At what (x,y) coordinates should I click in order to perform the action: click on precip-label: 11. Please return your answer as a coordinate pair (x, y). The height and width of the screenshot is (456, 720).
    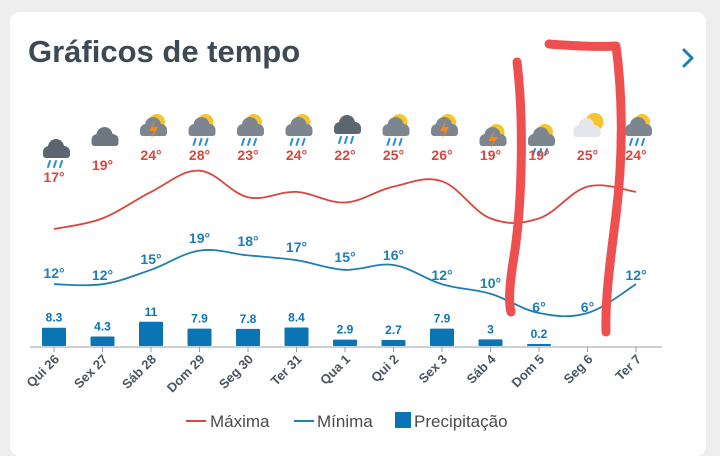
    Looking at the image, I should click on (151, 312).